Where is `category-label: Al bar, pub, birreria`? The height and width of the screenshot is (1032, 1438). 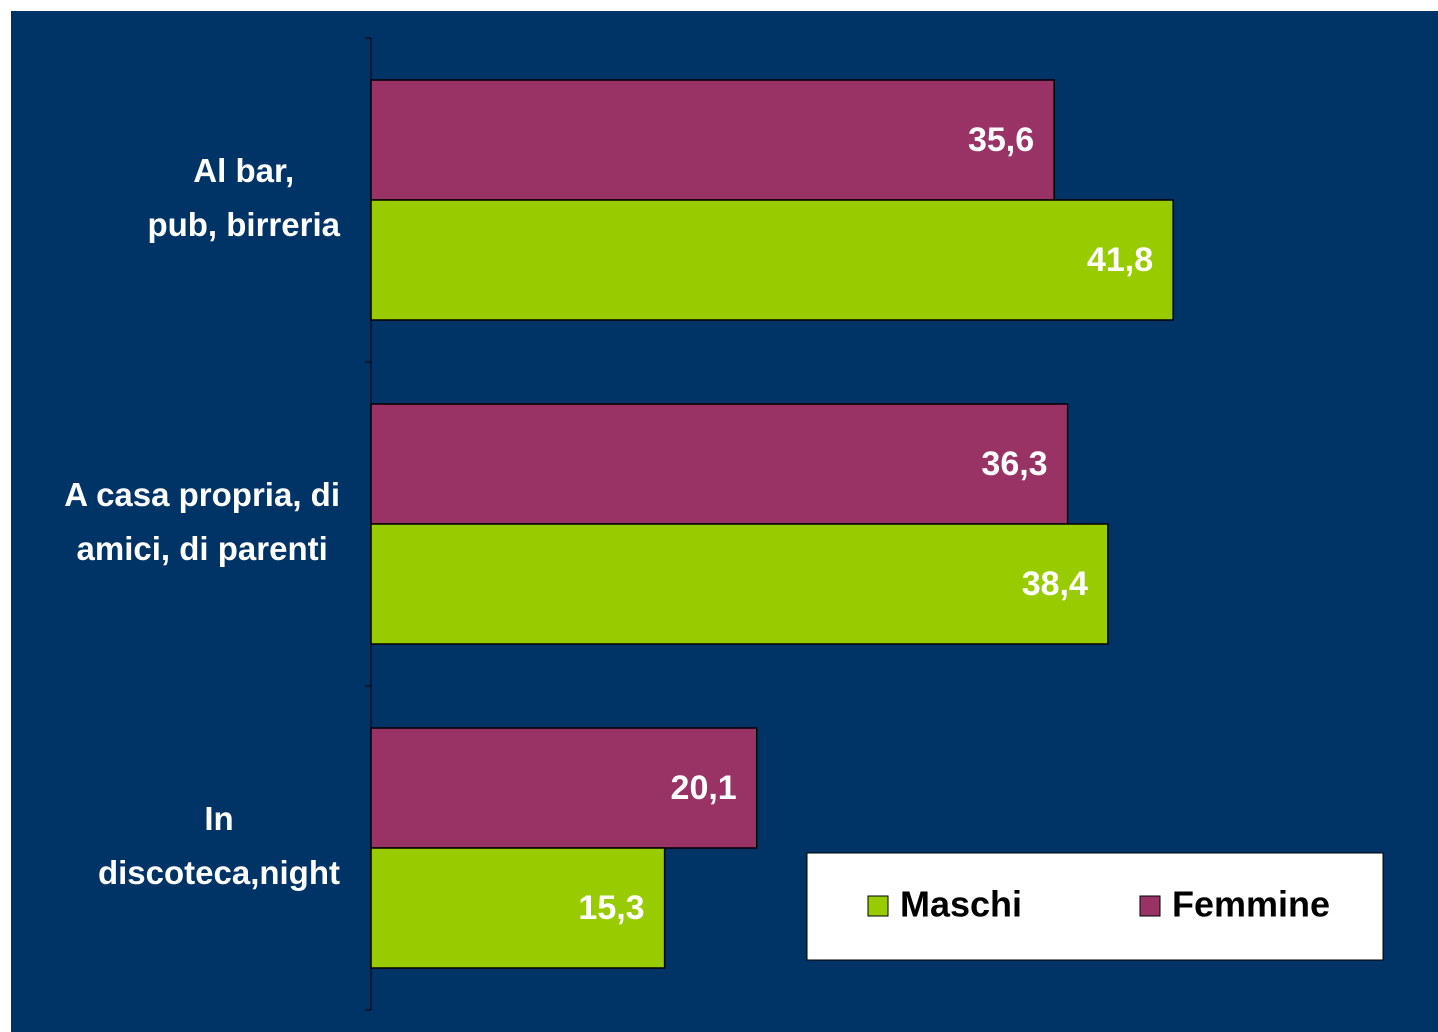 category-label: Al bar, pub, birreria is located at coordinates (243, 197).